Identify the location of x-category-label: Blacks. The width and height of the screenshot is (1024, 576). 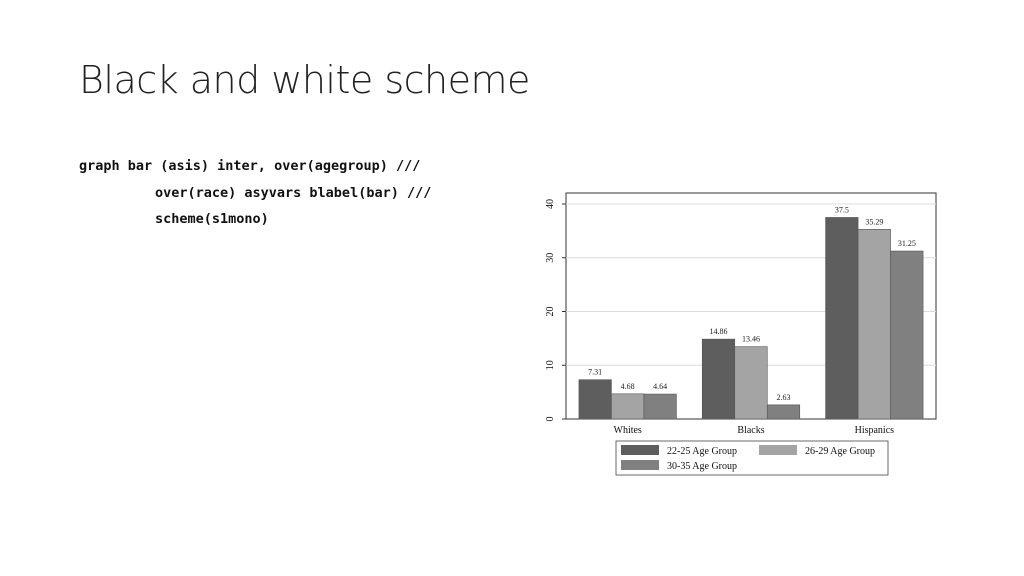
(750, 430).